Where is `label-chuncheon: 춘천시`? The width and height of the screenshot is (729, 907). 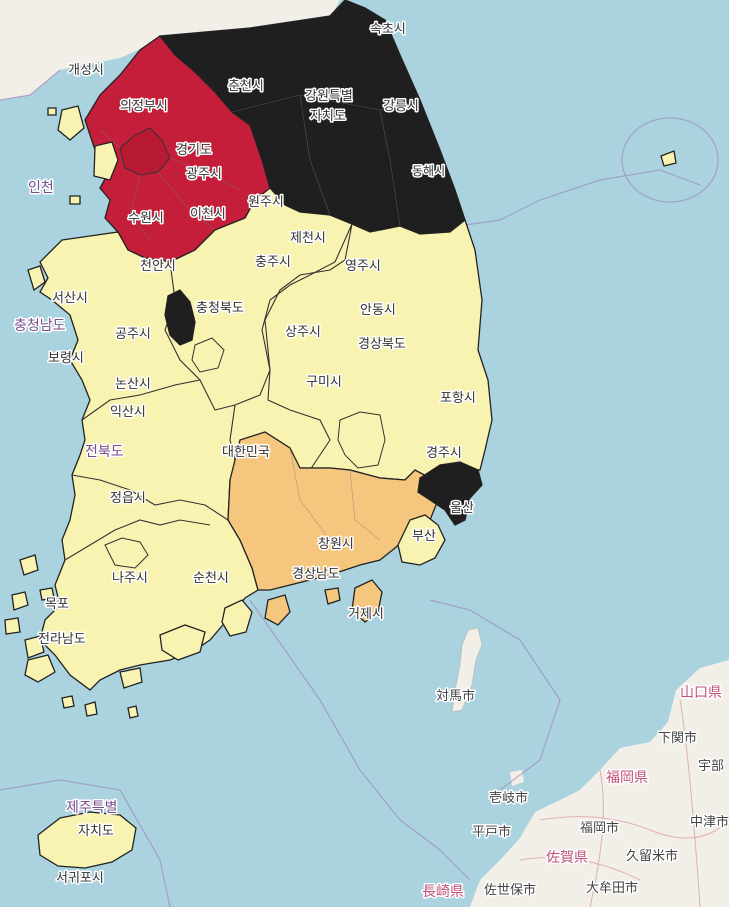 label-chuncheon: 춘천시 is located at coordinates (246, 86).